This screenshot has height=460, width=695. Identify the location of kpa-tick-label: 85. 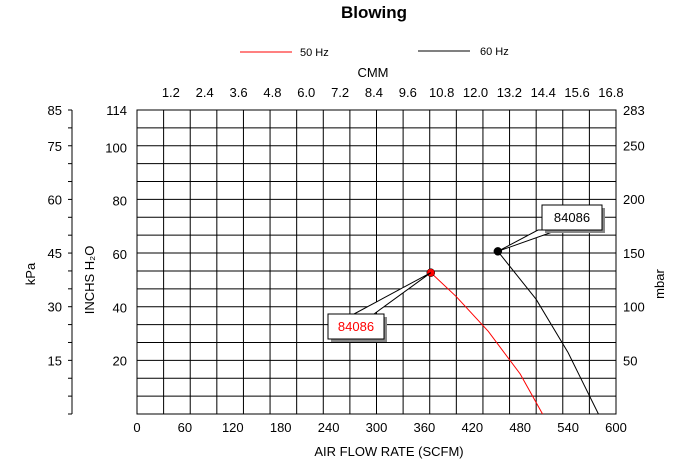
(55, 110).